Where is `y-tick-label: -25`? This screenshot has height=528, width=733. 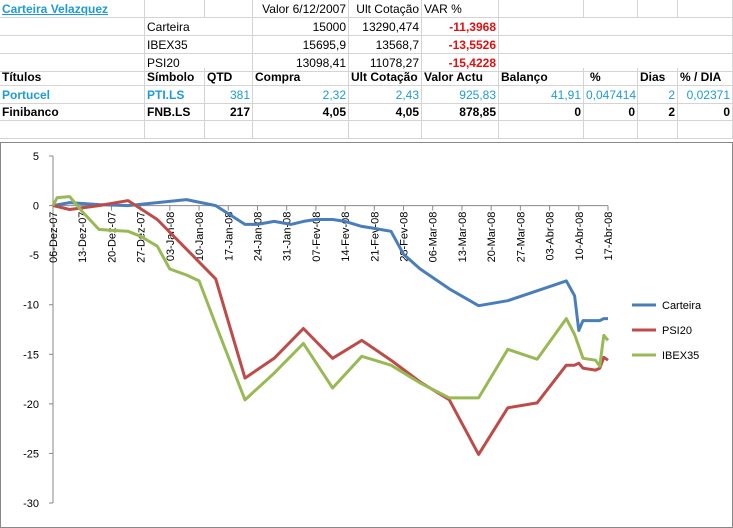 y-tick-label: -25 is located at coordinates (31, 454).